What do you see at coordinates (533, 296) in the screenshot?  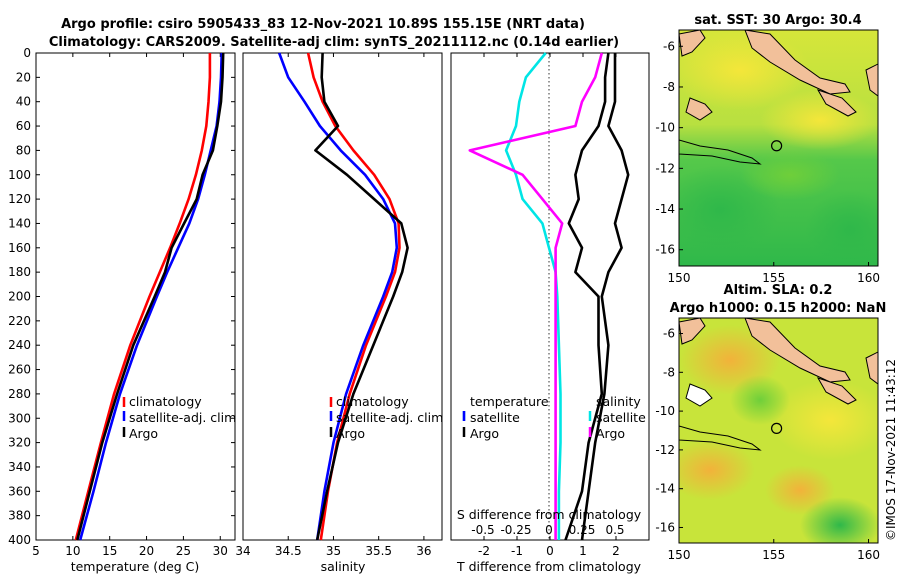 I see `series-line-temperature-satellite` at bounding box center [533, 296].